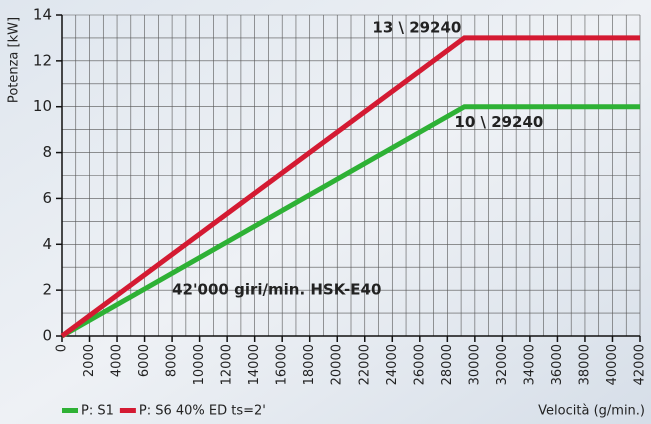 The width and height of the screenshot is (651, 424). I want to click on x-tick-label: 34000, so click(529, 364).